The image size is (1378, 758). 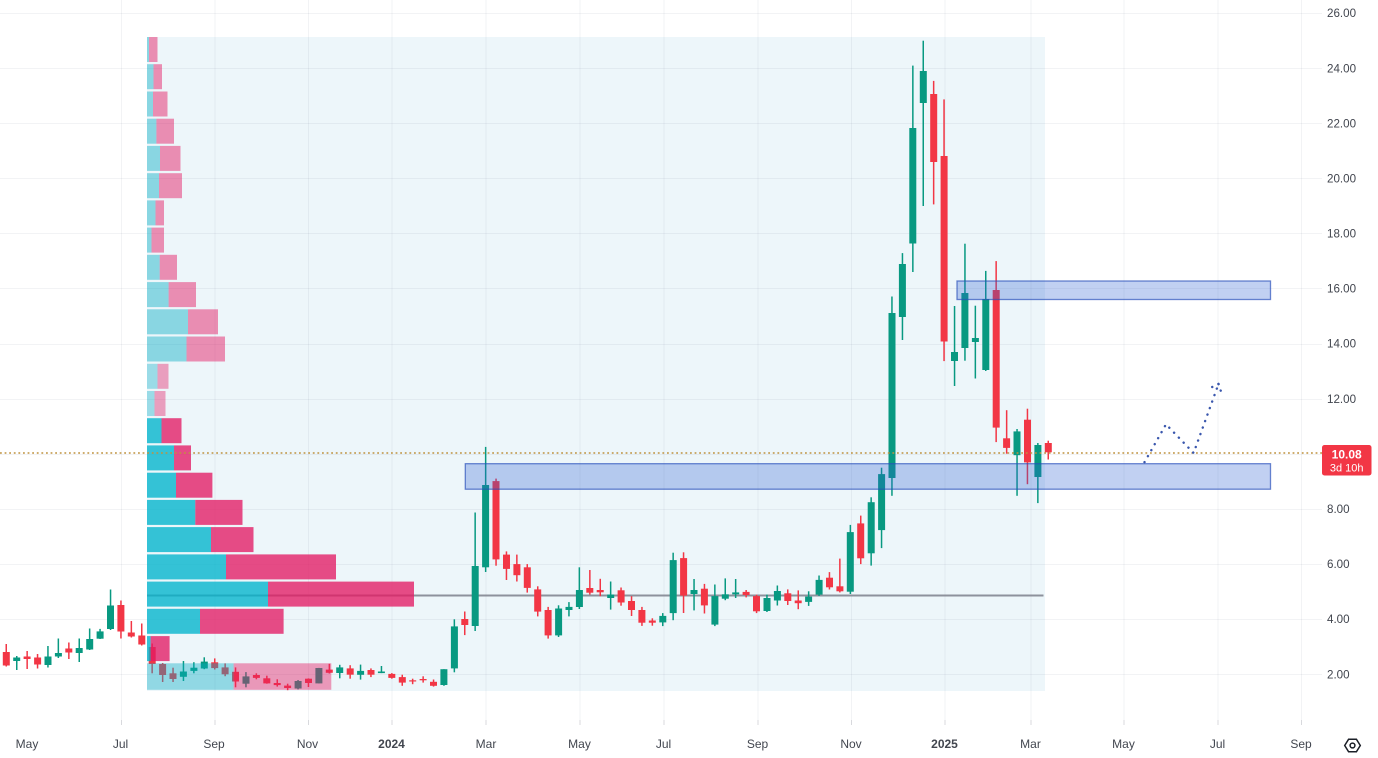 What do you see at coordinates (1347, 455) in the screenshot?
I see `svg-text: 10.08` at bounding box center [1347, 455].